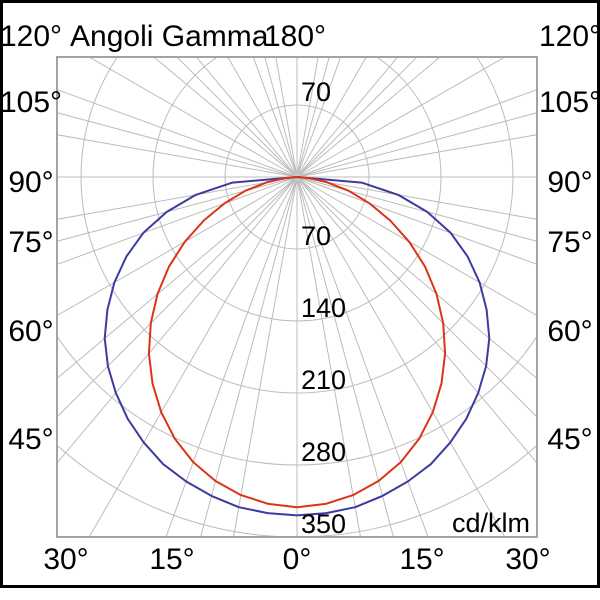  What do you see at coordinates (570, 182) in the screenshot?
I see `gamma-label-right-90: 90°` at bounding box center [570, 182].